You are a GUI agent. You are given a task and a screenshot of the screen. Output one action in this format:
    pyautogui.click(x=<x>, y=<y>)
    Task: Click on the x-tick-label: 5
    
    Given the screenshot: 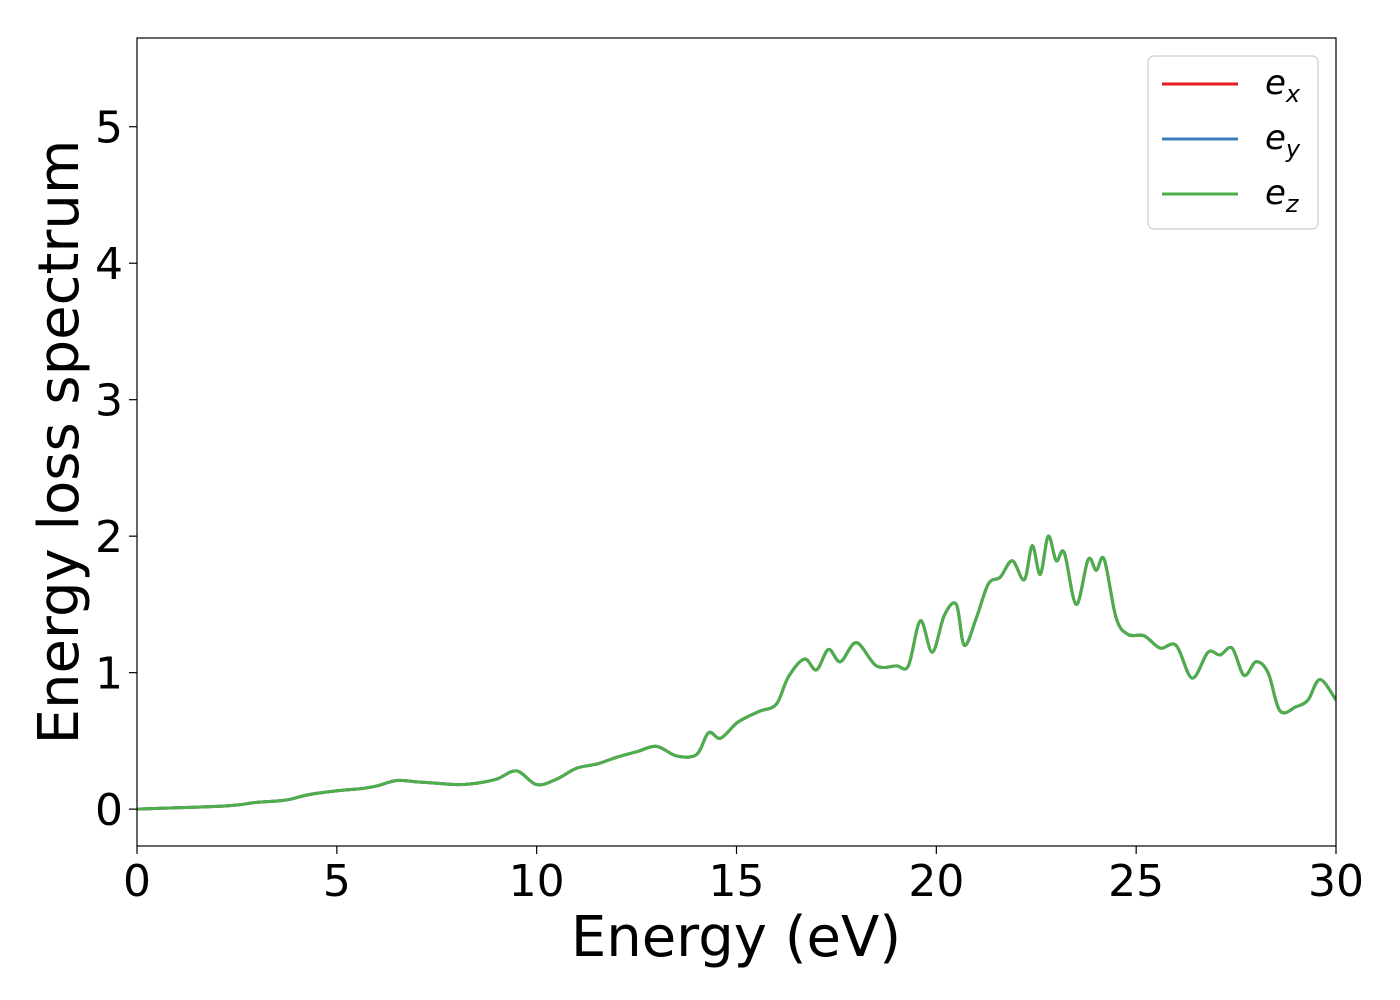 What is the action you would take?
    pyautogui.click(x=337, y=881)
    